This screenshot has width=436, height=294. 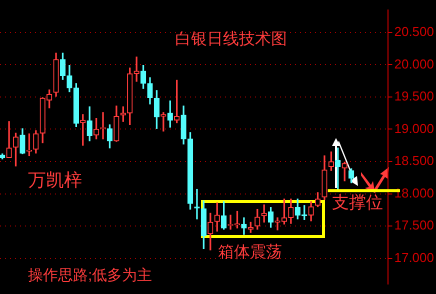 What do you see at coordinates (414, 160) in the screenshot?
I see `y-tick-label: 18.500` at bounding box center [414, 160].